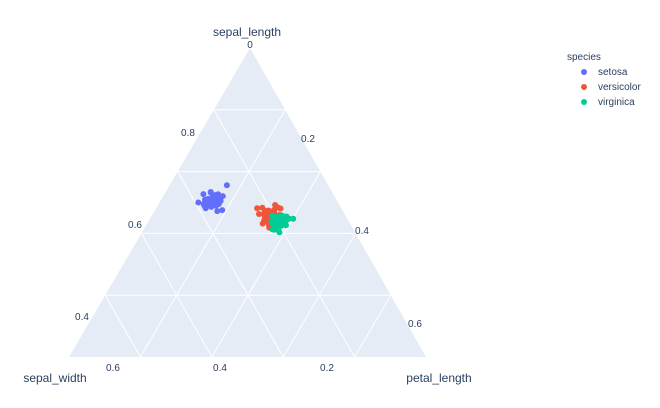 The width and height of the screenshot is (660, 408). Describe the element at coordinates (246, 209) in the screenshot. I see `data-points` at that location.